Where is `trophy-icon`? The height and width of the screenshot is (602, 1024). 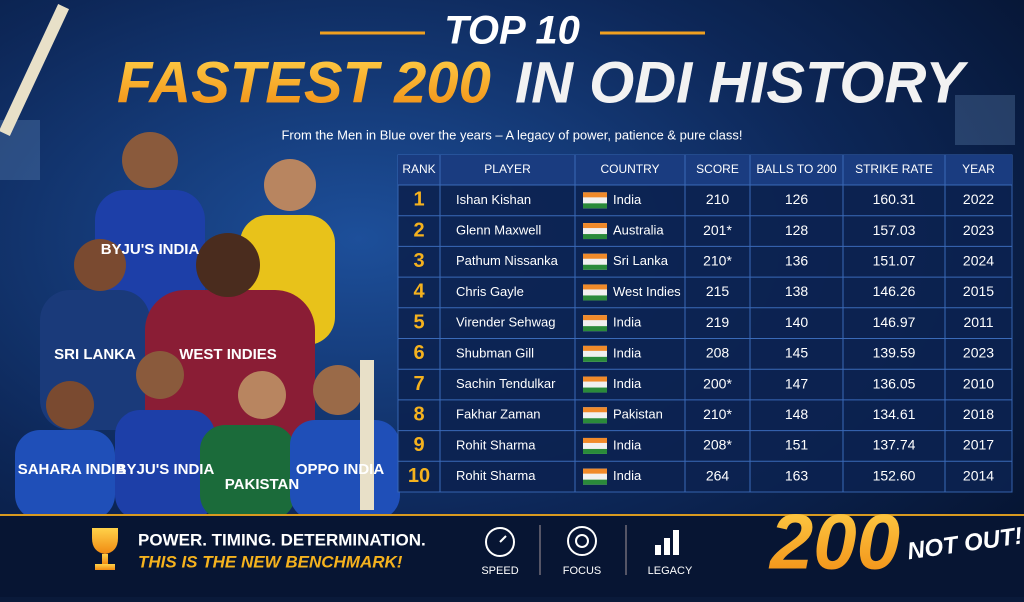 trophy-icon is located at coordinates (105, 549).